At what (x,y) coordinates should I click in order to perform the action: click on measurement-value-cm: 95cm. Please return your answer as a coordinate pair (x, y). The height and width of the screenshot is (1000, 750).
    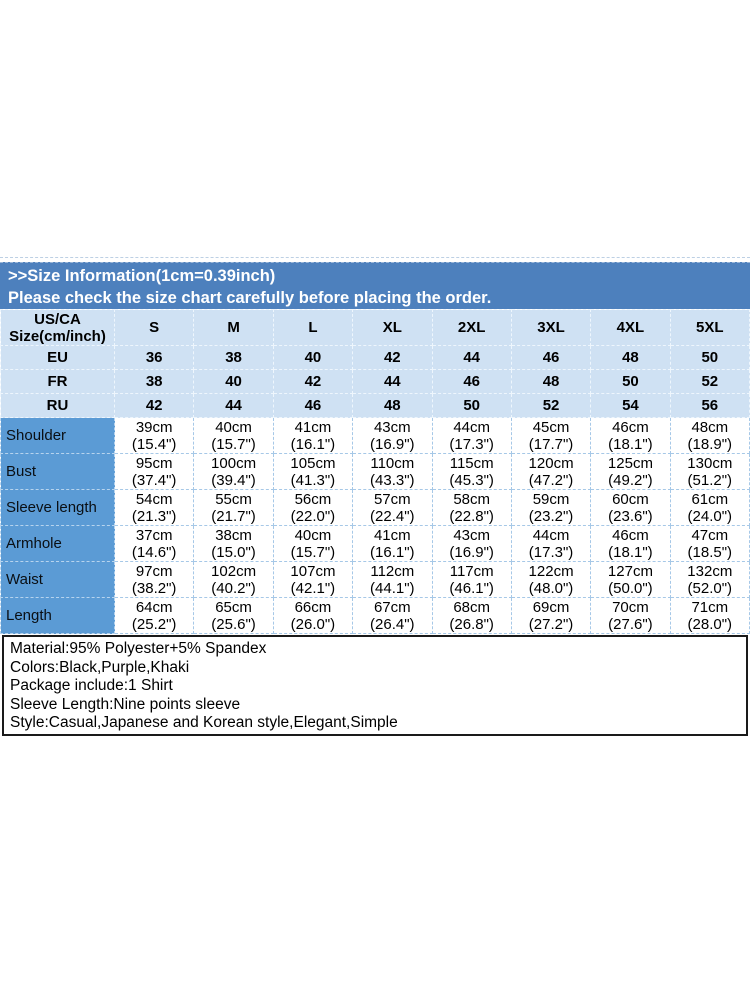
    Looking at the image, I should click on (154, 463).